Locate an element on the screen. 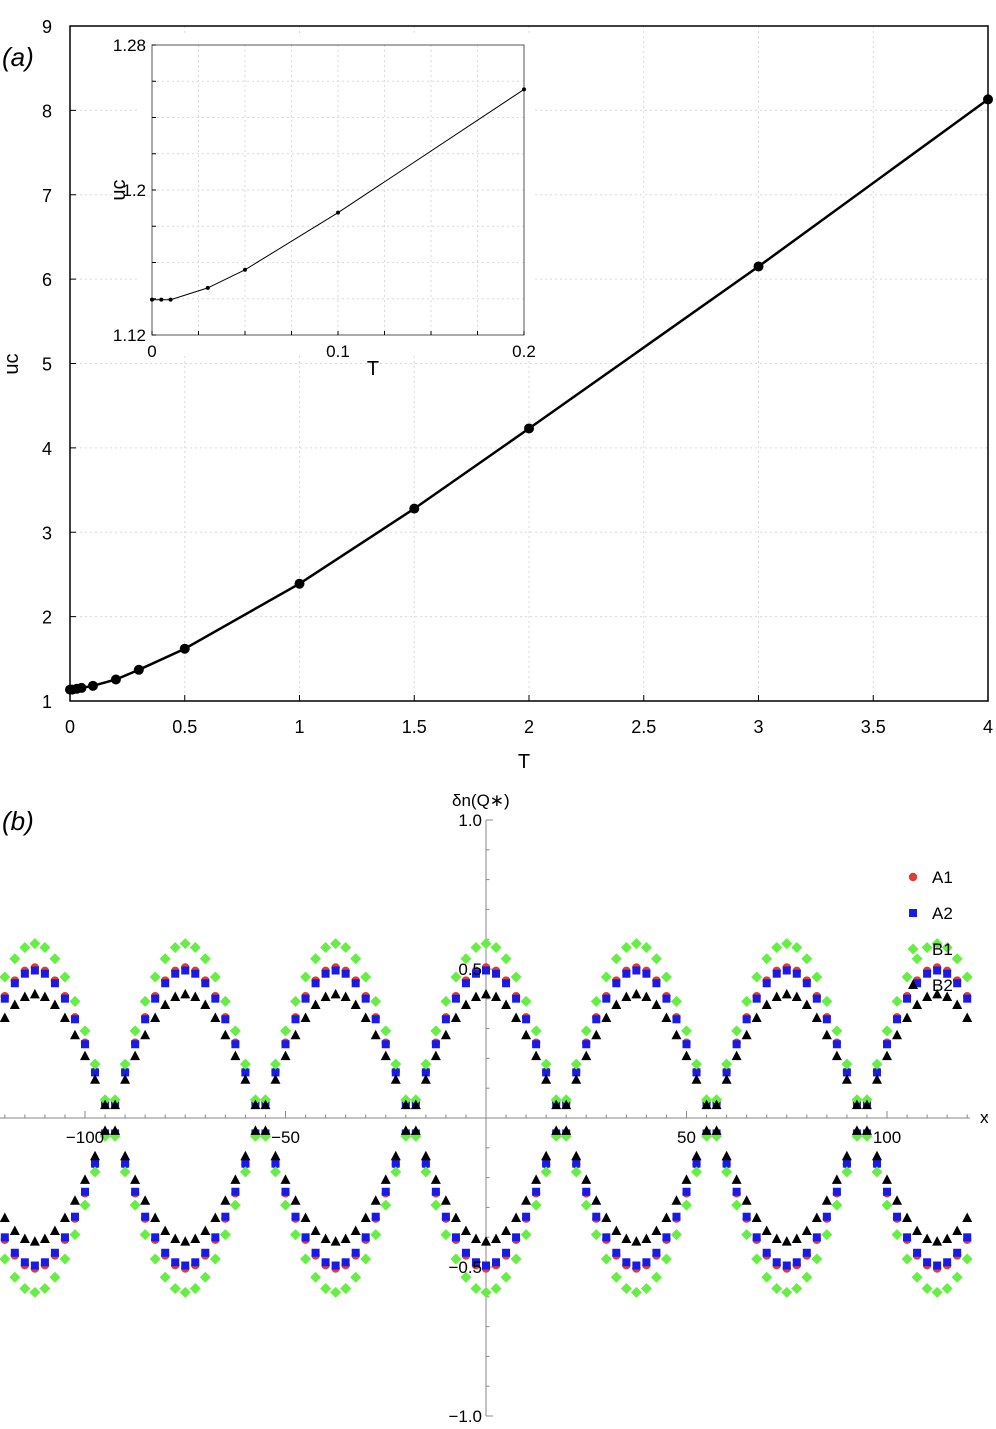  inset-x-tick-label: 0.1 is located at coordinates (338, 351).